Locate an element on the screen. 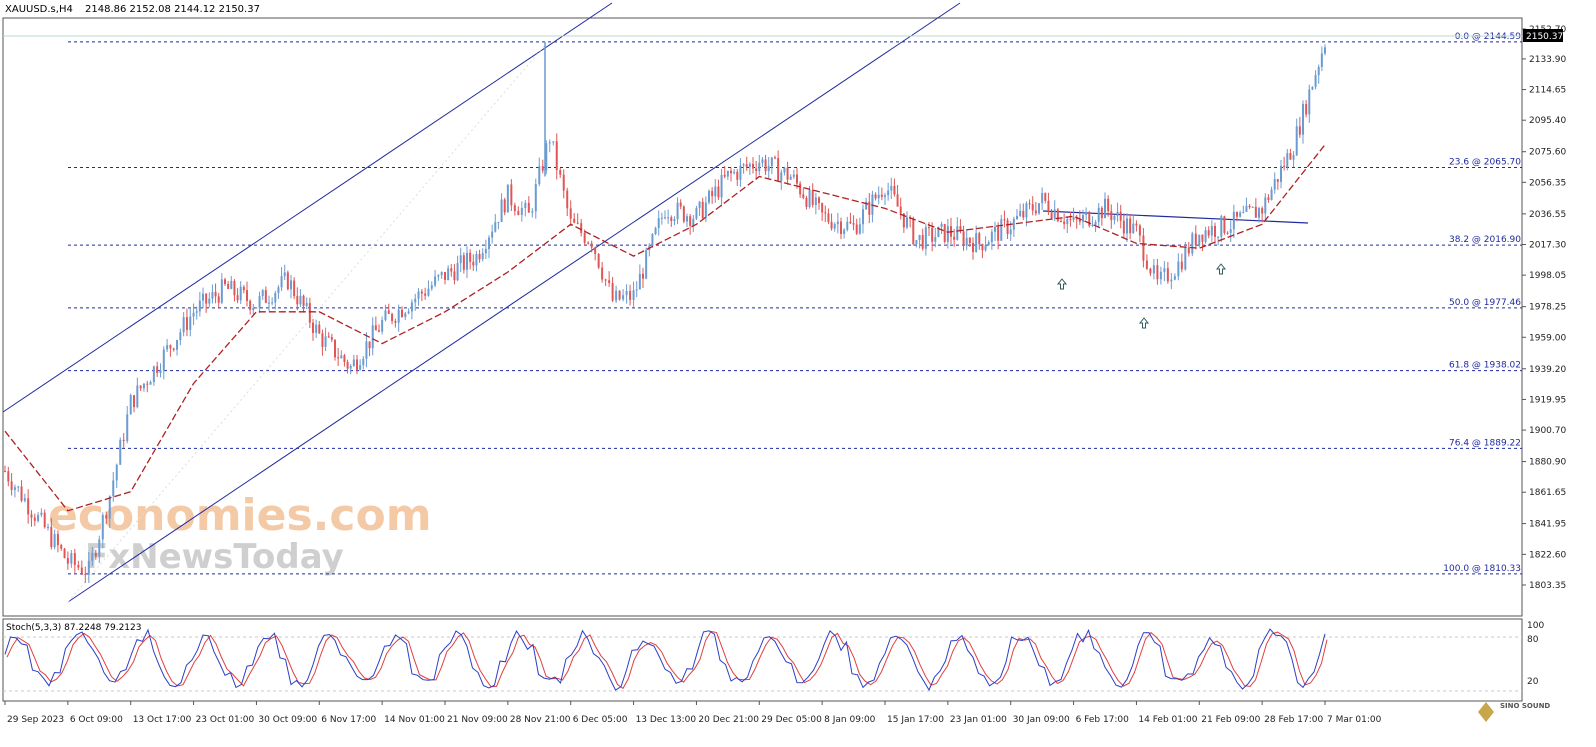 Image resolution: width=1596 pixels, height=747 pixels. fib-level-label: 50.0 @ 1977.46 is located at coordinates (1485, 303).